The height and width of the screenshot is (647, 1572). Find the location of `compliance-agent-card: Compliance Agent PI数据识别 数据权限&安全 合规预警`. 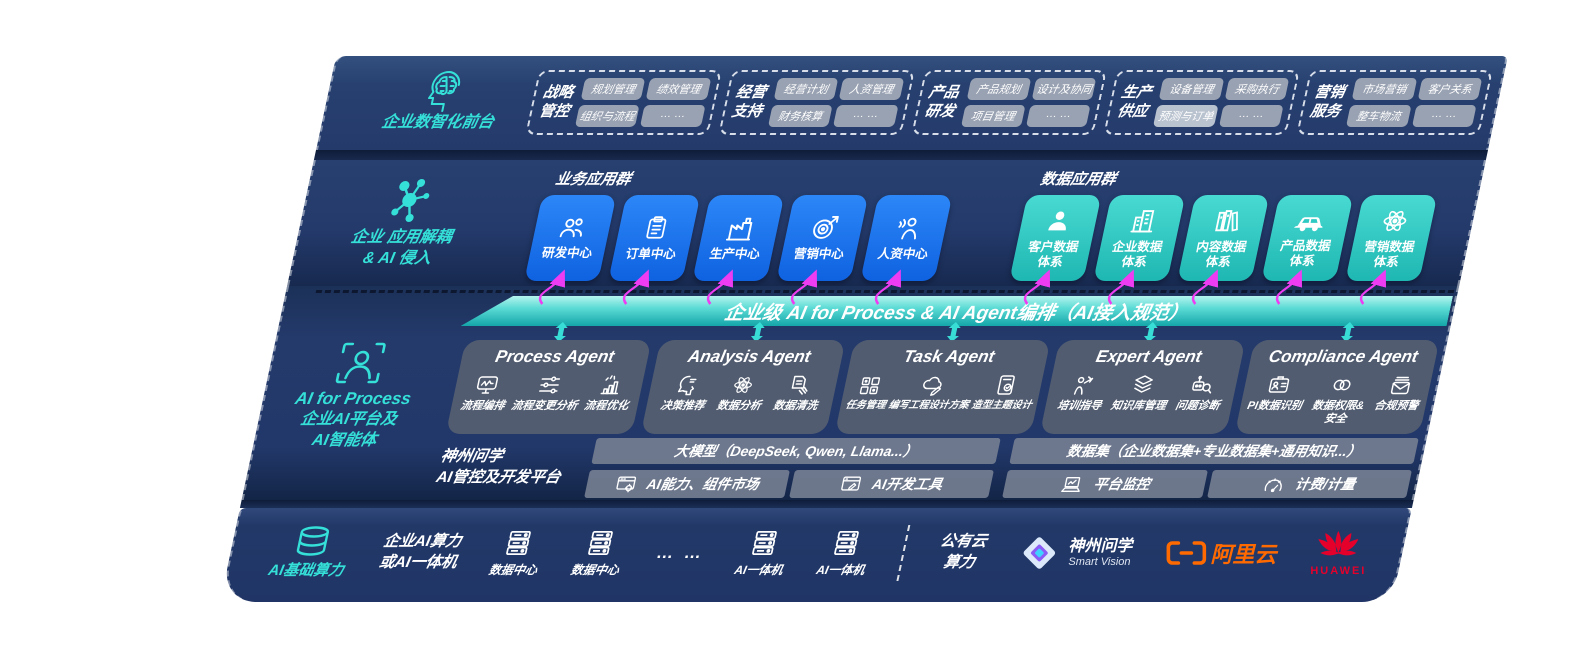

compliance-agent-card: Compliance Agent PI数据识别 数据权限&安全 合规预警 is located at coordinates (1337, 387).